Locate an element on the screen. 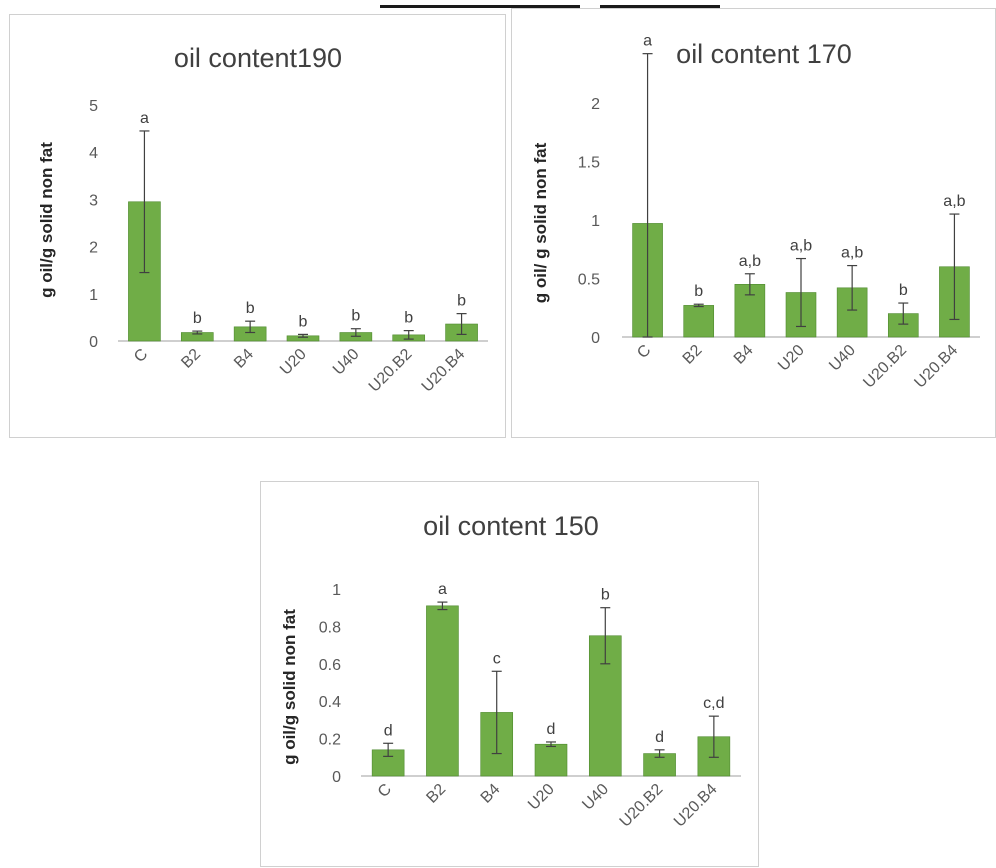  significance-label-U20: d is located at coordinates (551, 729).